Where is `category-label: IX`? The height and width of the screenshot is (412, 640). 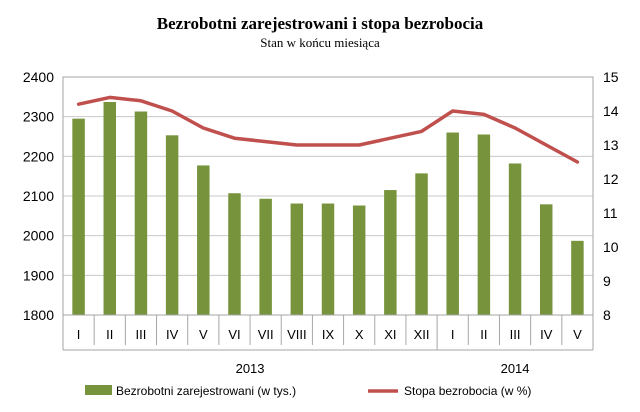
category-label: IX is located at coordinates (328, 334).